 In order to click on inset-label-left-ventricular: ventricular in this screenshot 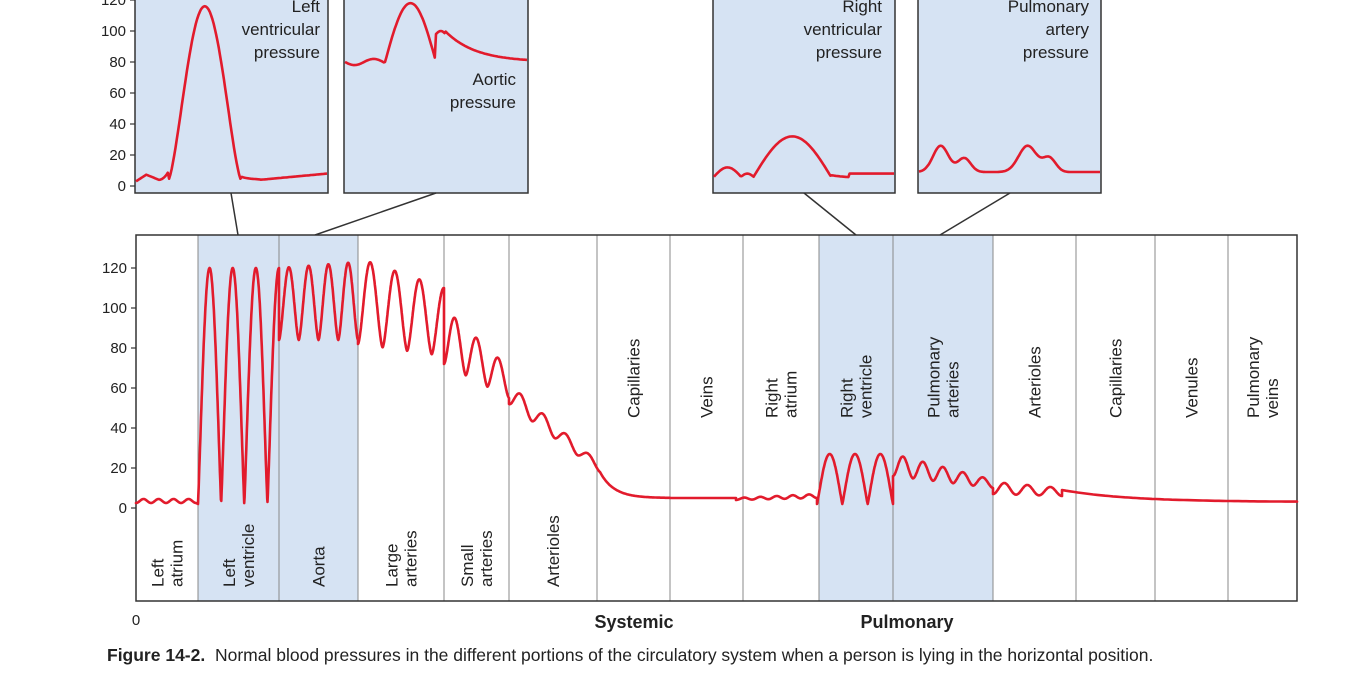, I will do `click(281, 29)`.